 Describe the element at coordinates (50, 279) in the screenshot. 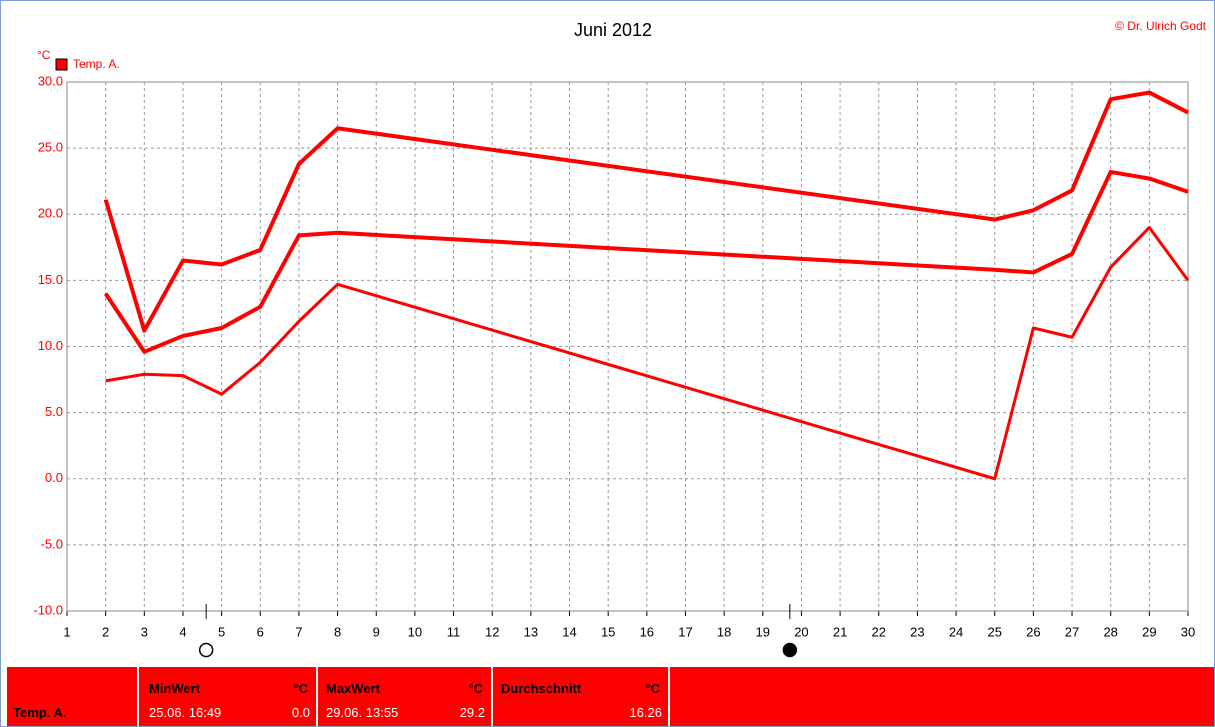

I see `y-tick-label: 15.0` at that location.